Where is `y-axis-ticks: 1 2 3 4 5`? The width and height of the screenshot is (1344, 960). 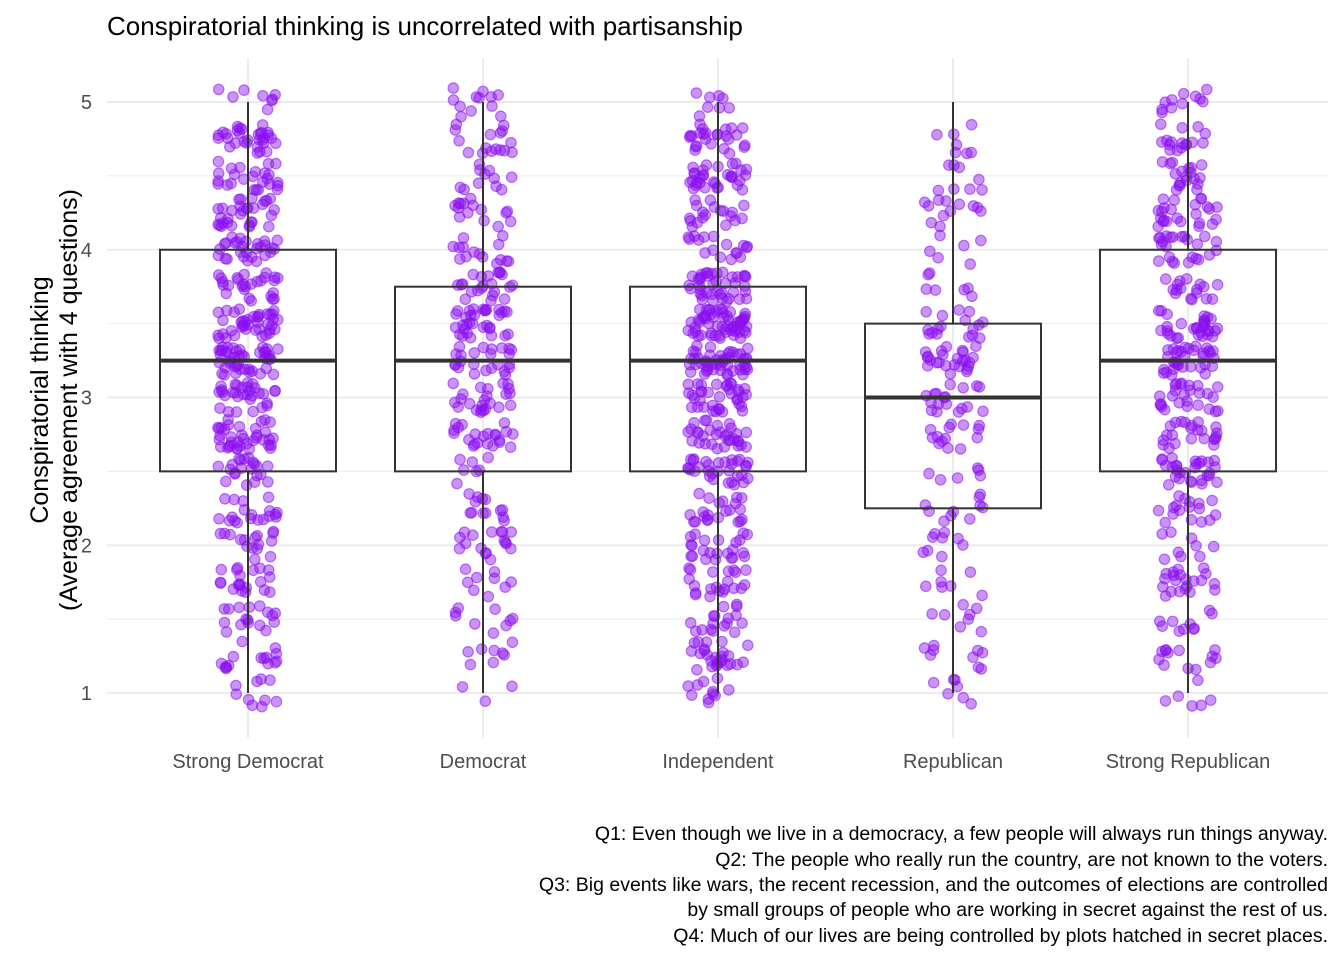 y-axis-ticks: 1 2 3 4 5 is located at coordinates (86, 398).